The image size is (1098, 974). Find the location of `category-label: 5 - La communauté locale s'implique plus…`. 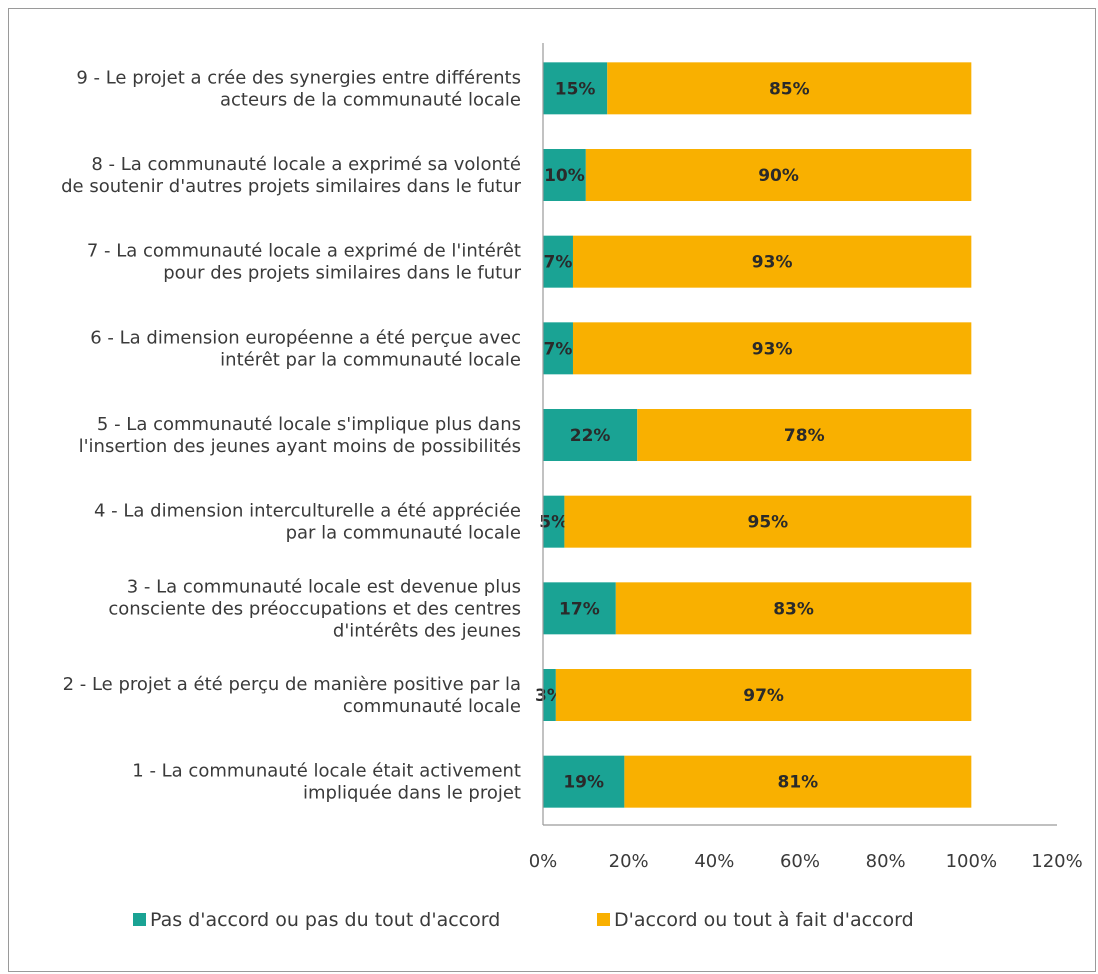

category-label: 5 - La communauté locale s'implique plus… is located at coordinates (300, 435).